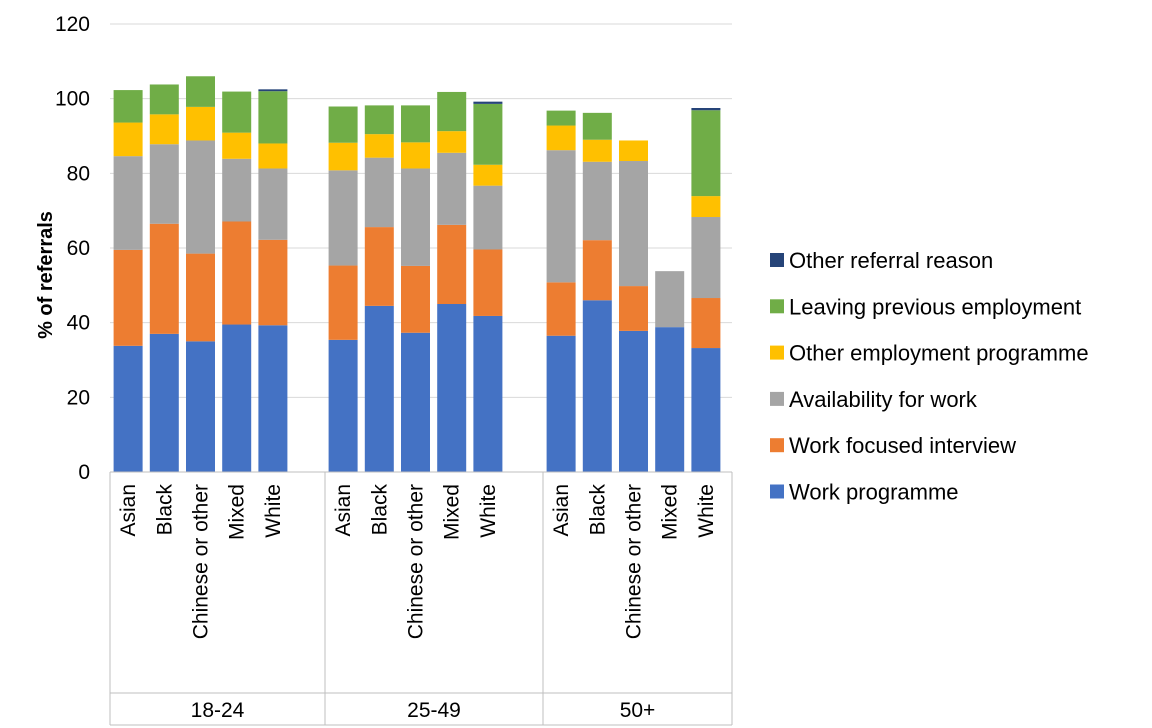  What do you see at coordinates (78, 248) in the screenshot?
I see `y-tick-label: 60` at bounding box center [78, 248].